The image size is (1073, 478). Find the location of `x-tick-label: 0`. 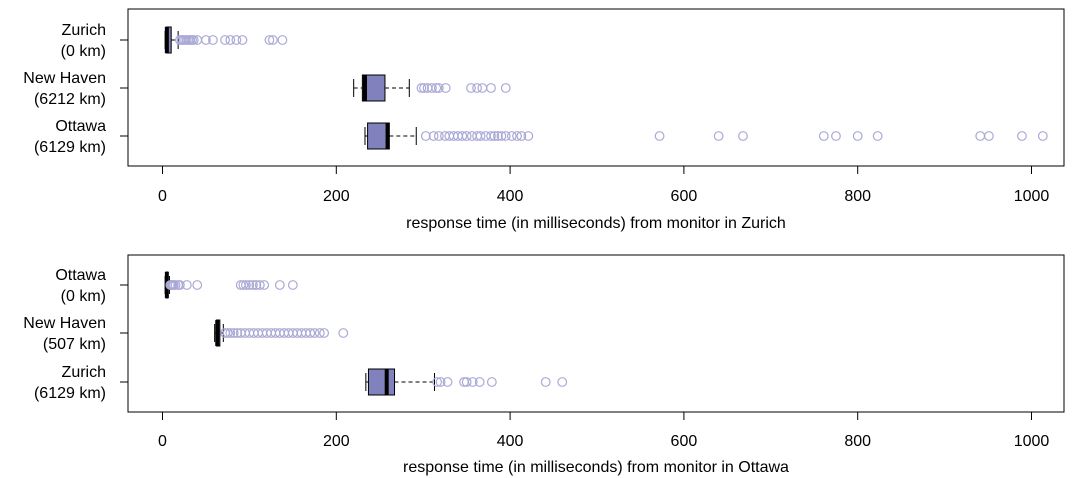

x-tick-label: 0 is located at coordinates (162, 196).